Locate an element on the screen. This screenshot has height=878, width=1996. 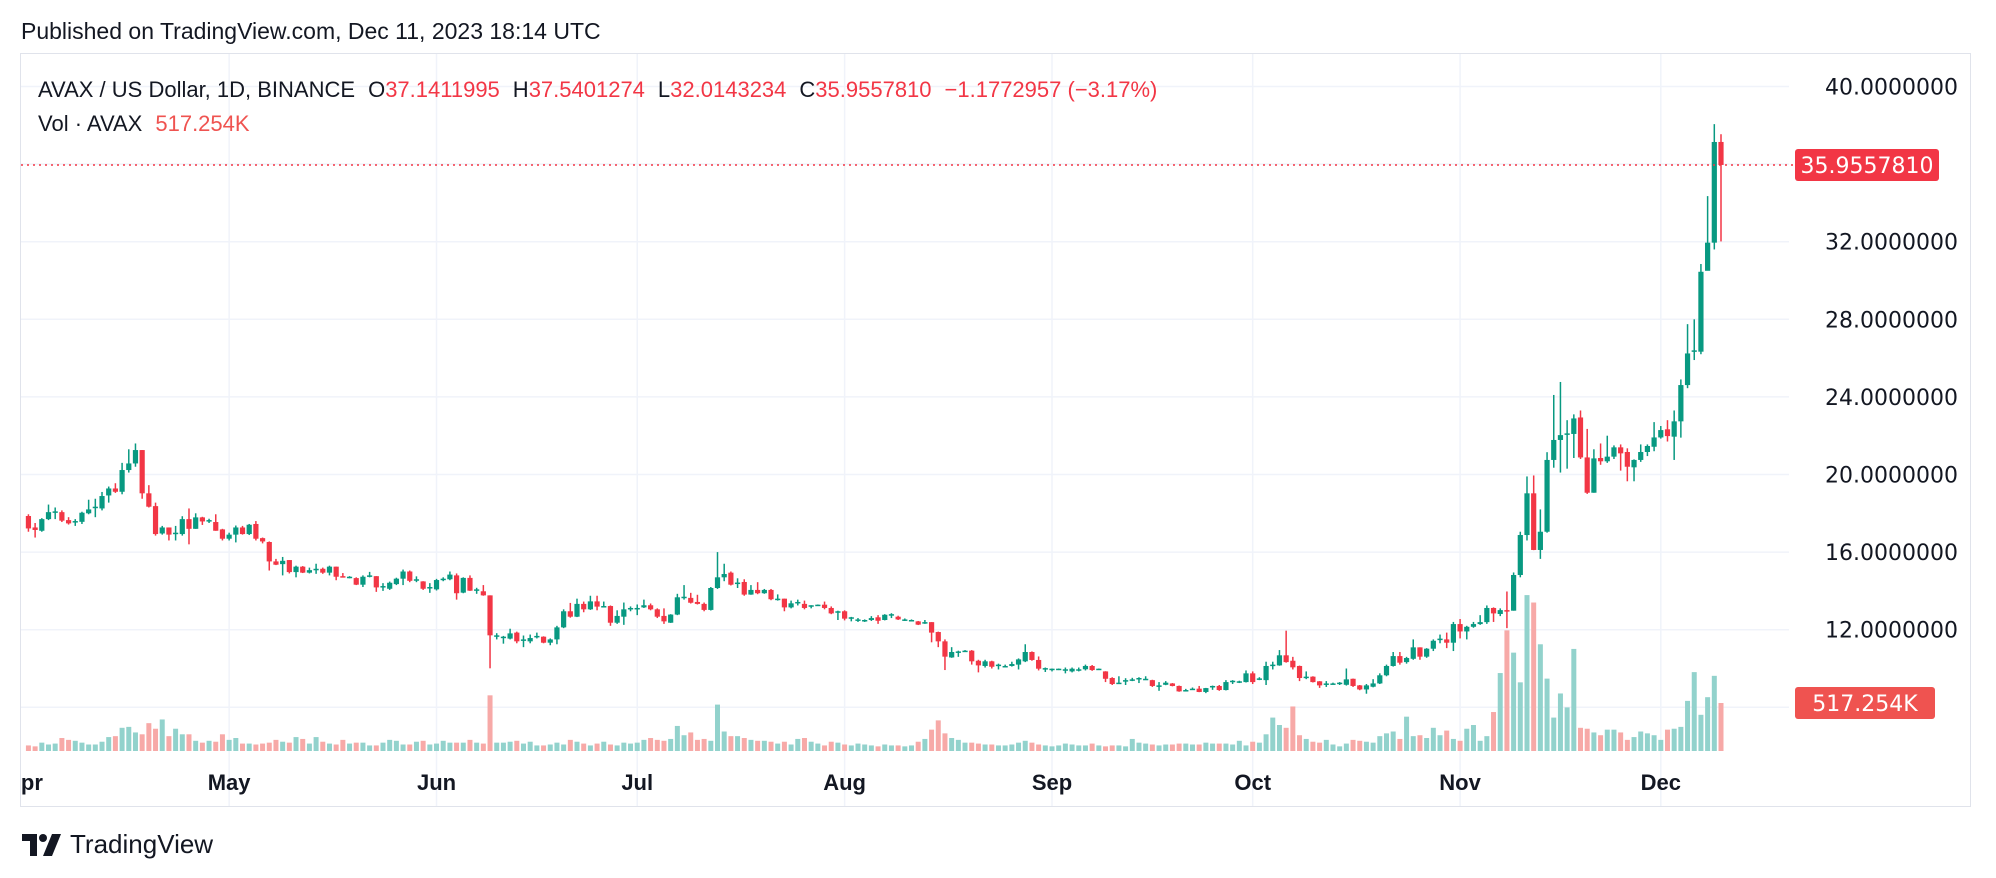
close-value: 35.9557810 is located at coordinates (873, 89).